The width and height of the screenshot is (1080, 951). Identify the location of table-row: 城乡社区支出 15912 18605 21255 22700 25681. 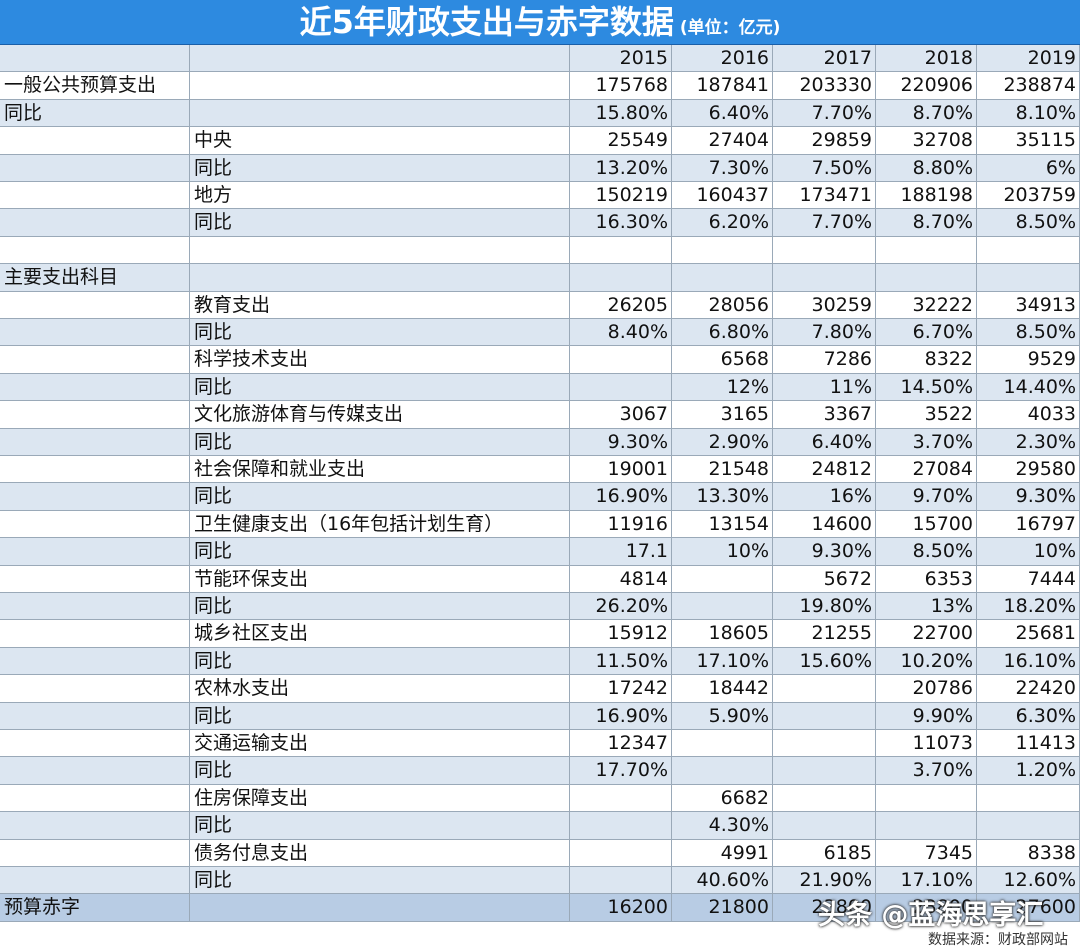
(540, 634).